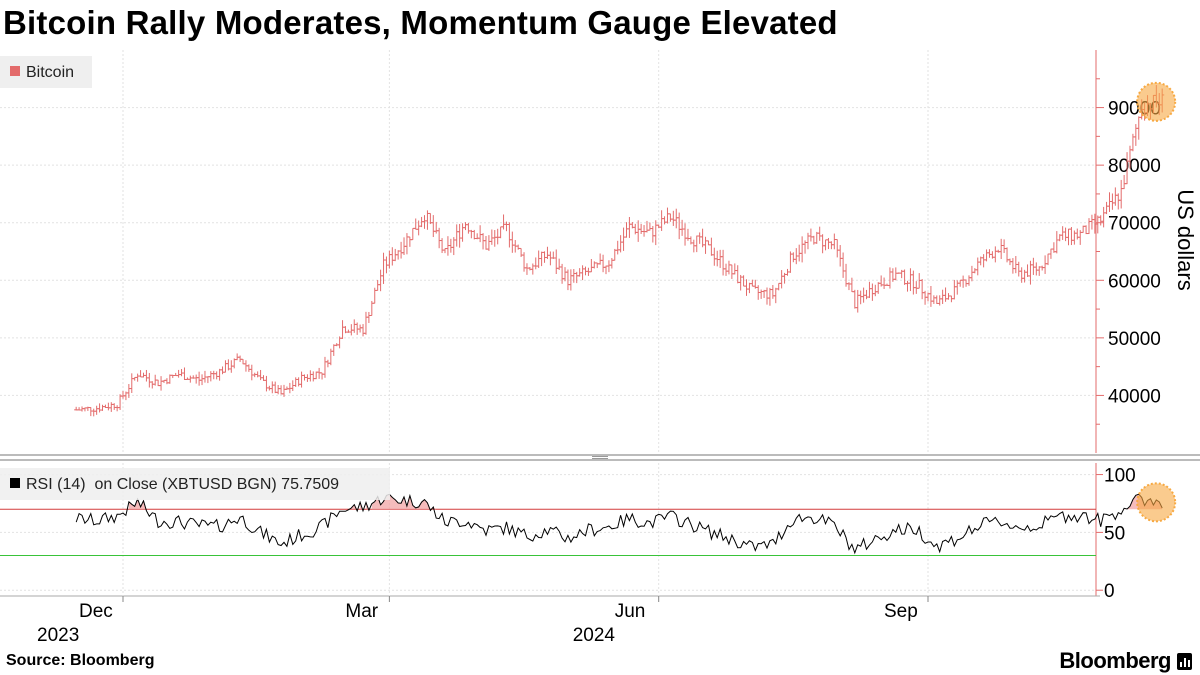  I want to click on rsi-legend-swatch, so click(15, 483).